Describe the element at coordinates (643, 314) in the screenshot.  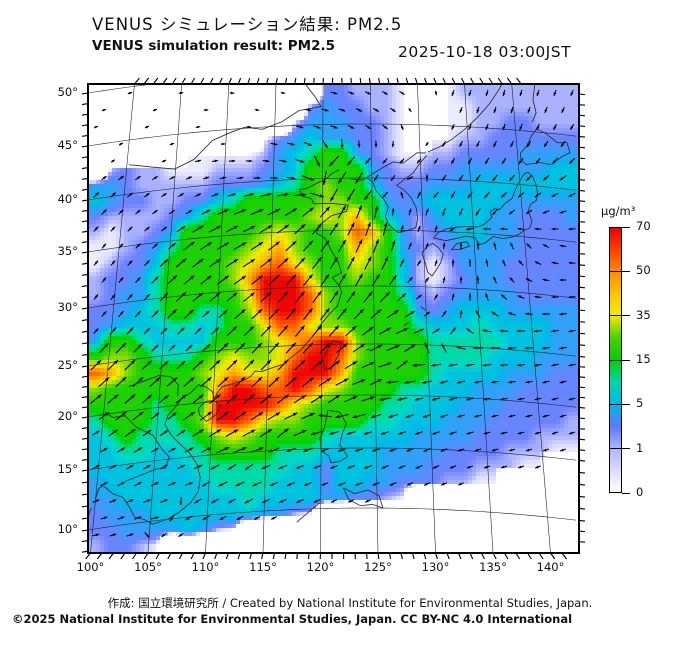
I see `colorbar-tick-label: 35` at that location.